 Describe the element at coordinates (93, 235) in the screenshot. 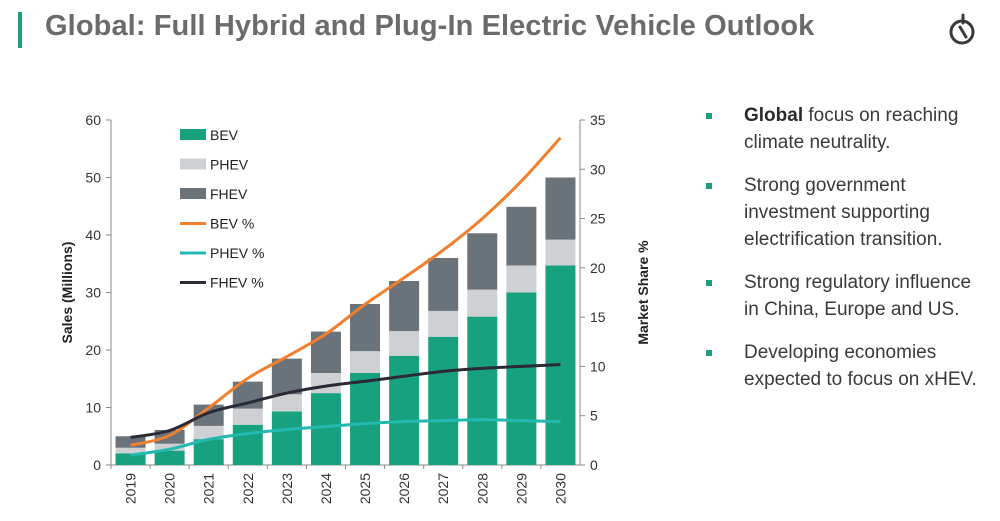

I see `y-tick-label: 40` at that location.